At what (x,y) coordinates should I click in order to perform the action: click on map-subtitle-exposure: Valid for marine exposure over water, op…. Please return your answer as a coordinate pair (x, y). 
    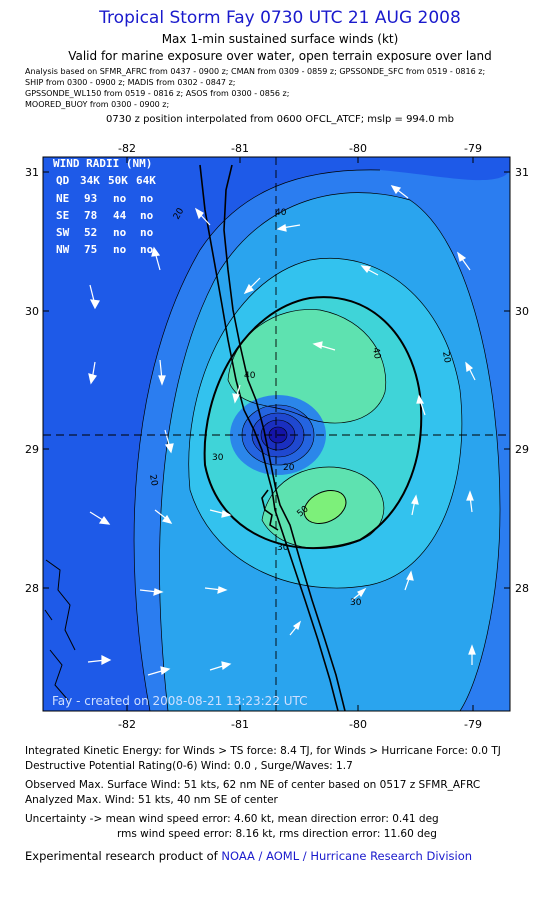
    Looking at the image, I should click on (280, 56).